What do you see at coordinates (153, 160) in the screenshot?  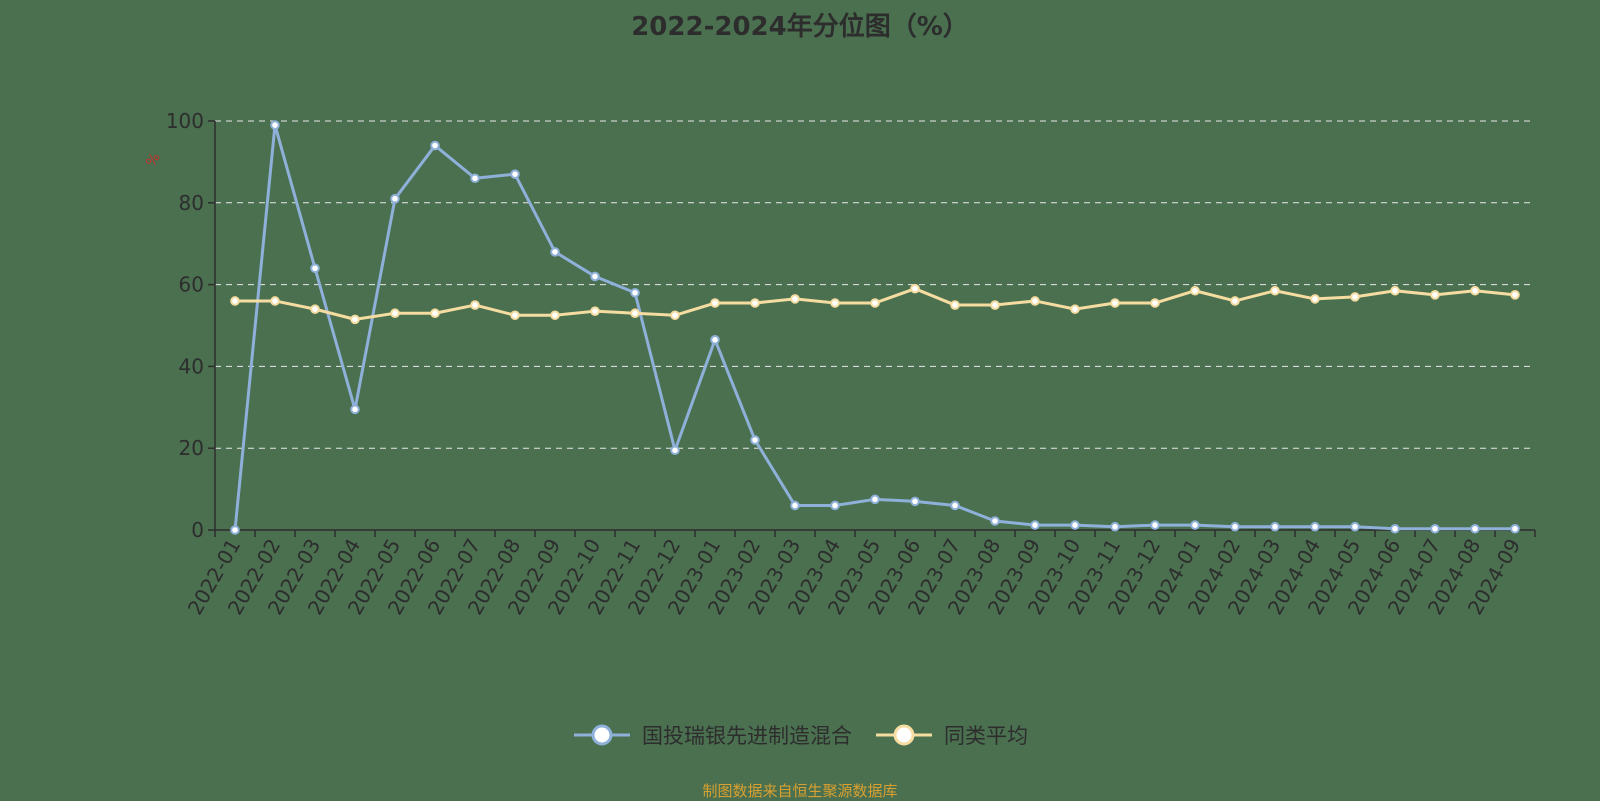 I see `y-axis-label: %` at bounding box center [153, 160].